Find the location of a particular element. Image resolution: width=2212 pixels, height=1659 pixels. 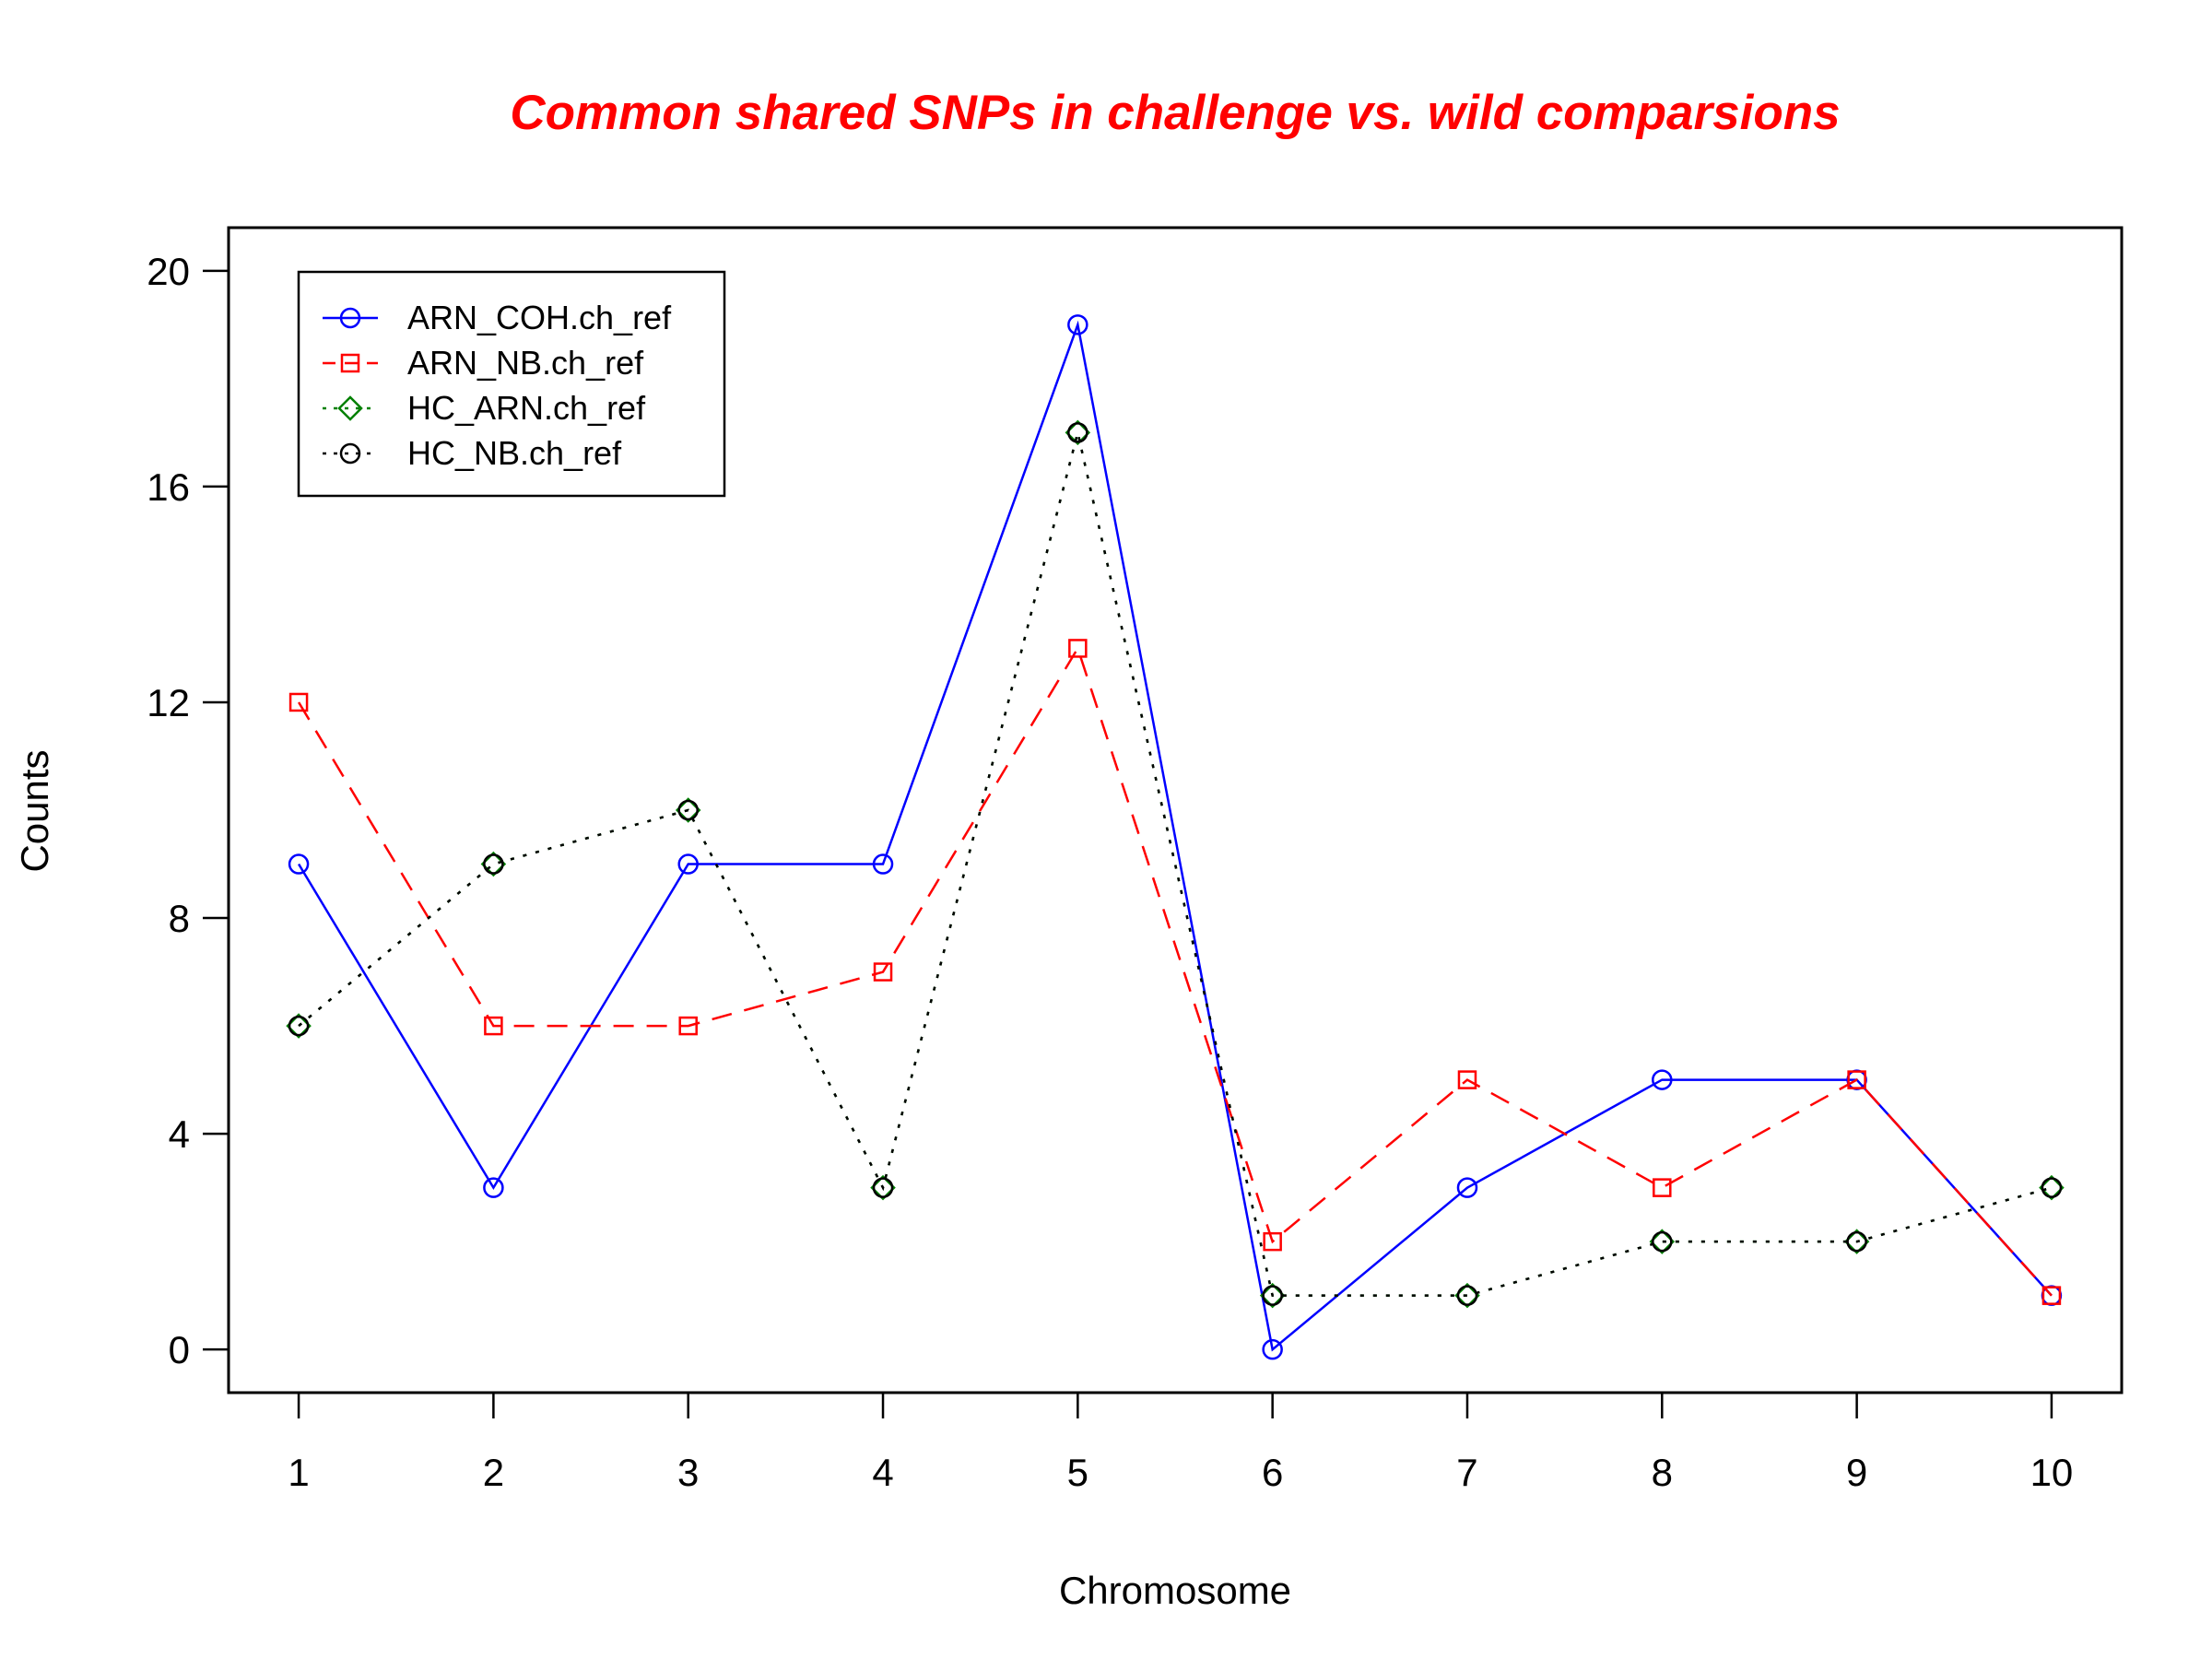

y-tick-label: 12 is located at coordinates (168, 702).